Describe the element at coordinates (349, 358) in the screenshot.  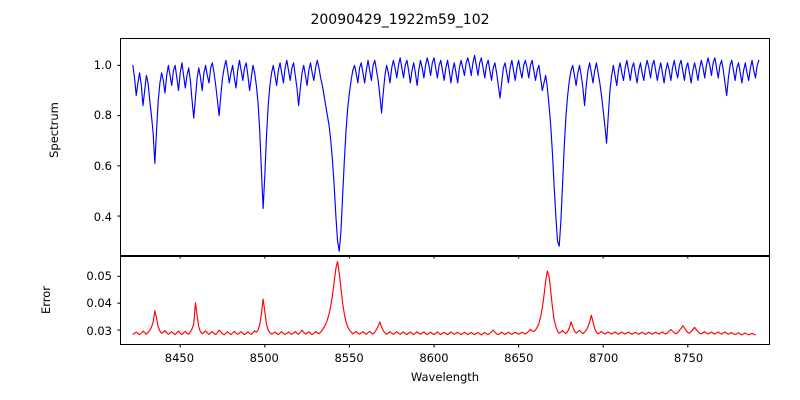
I see `x-tick-label: 8550` at that location.